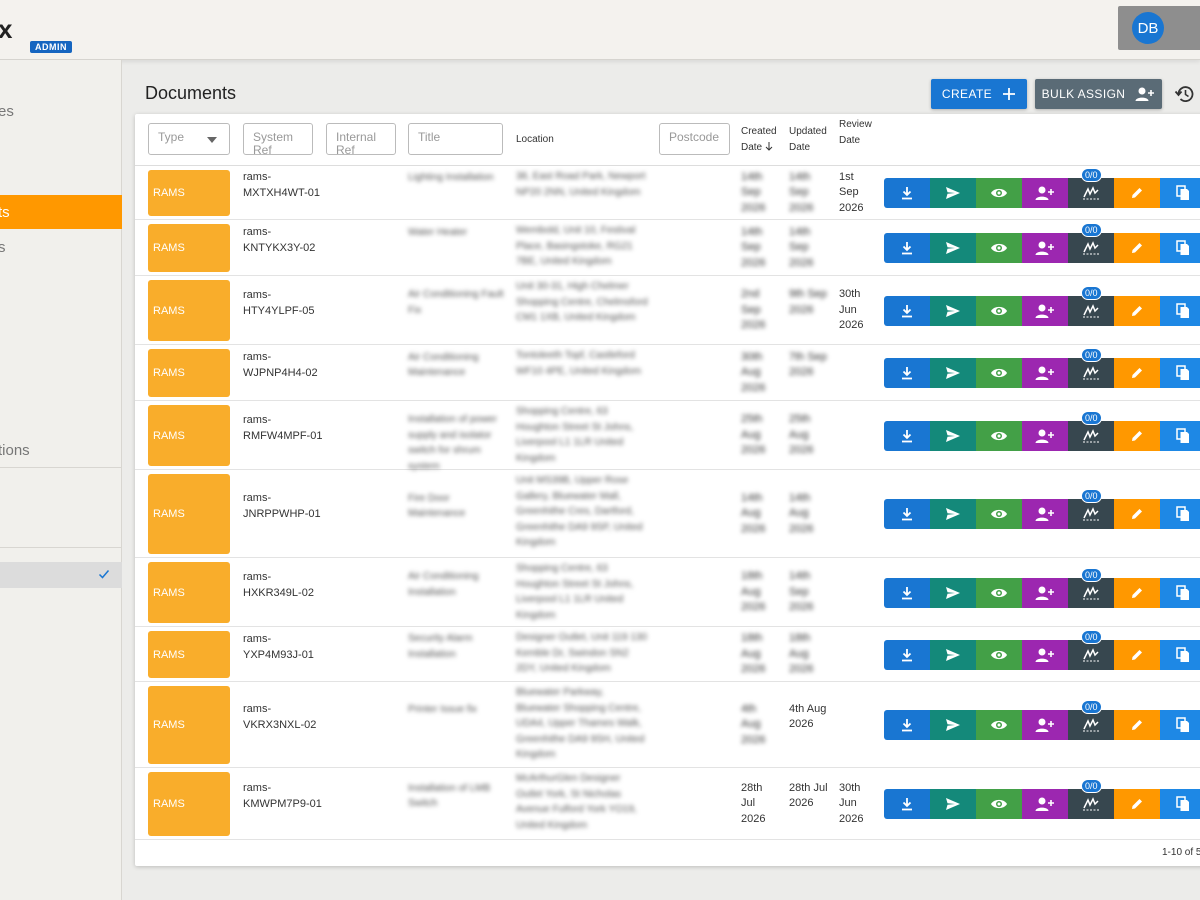 The height and width of the screenshot is (900, 1200). I want to click on avatar: DB, so click(1148, 28).